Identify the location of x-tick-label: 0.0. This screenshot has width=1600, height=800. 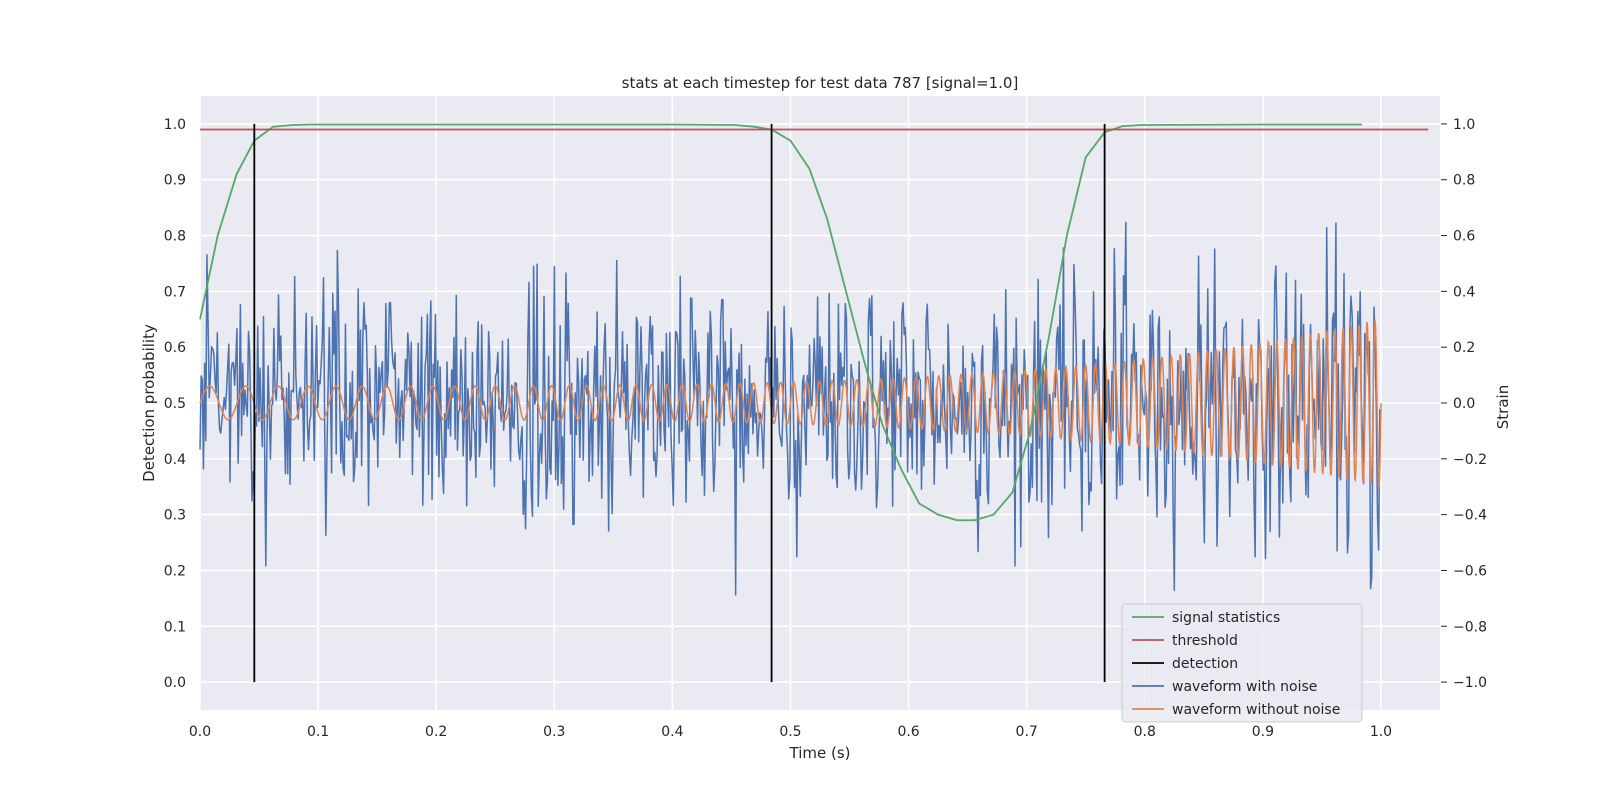
(200, 732).